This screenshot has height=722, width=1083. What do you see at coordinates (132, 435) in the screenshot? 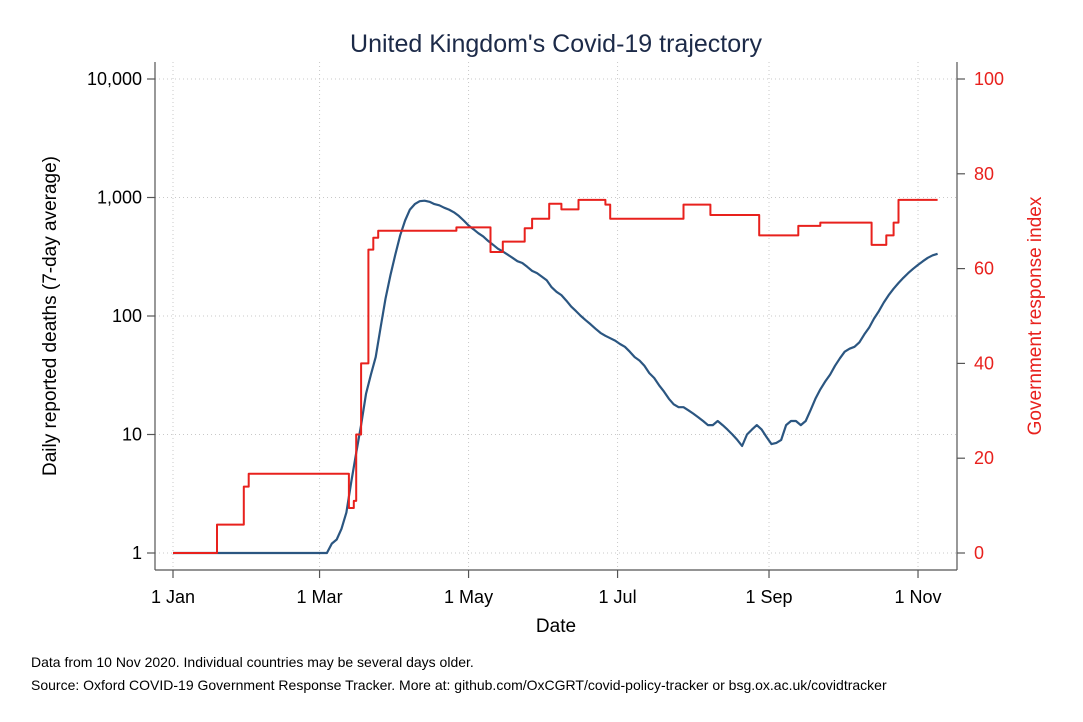
I see `y-tick-label: 10` at bounding box center [132, 435].